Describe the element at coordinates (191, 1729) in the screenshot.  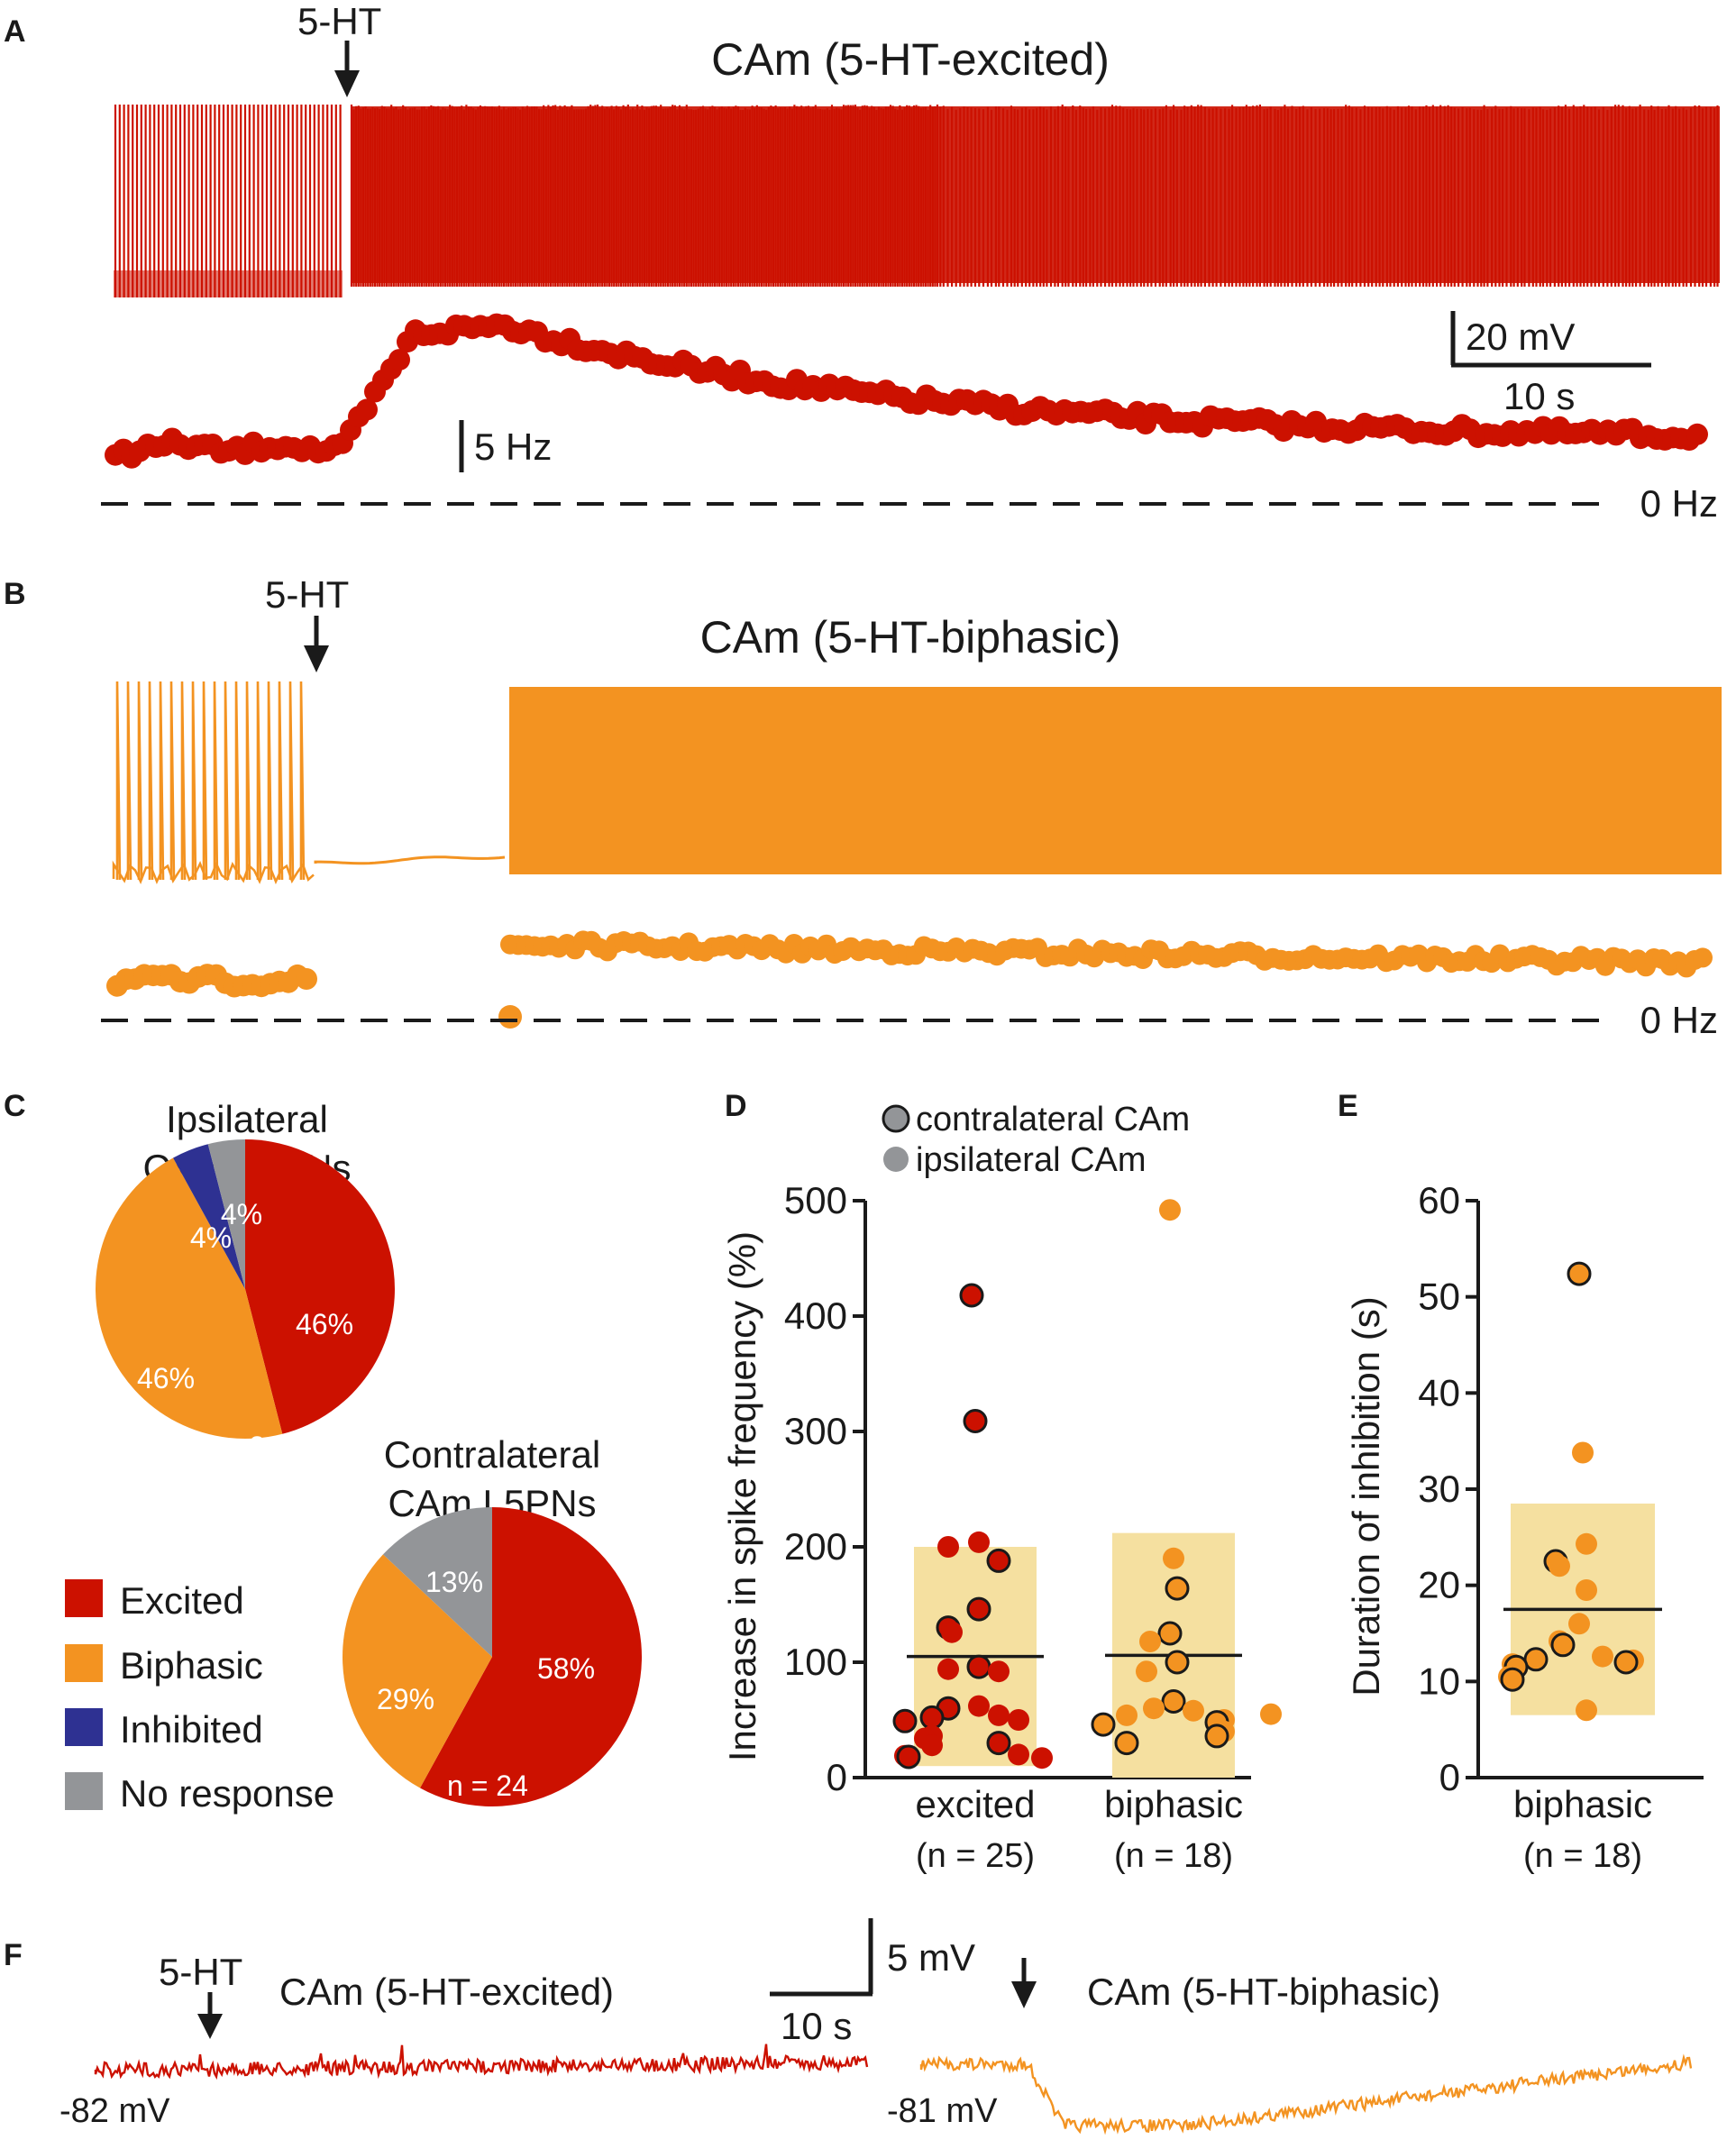
I see `legend-label-inhibited: Inhibited` at that location.